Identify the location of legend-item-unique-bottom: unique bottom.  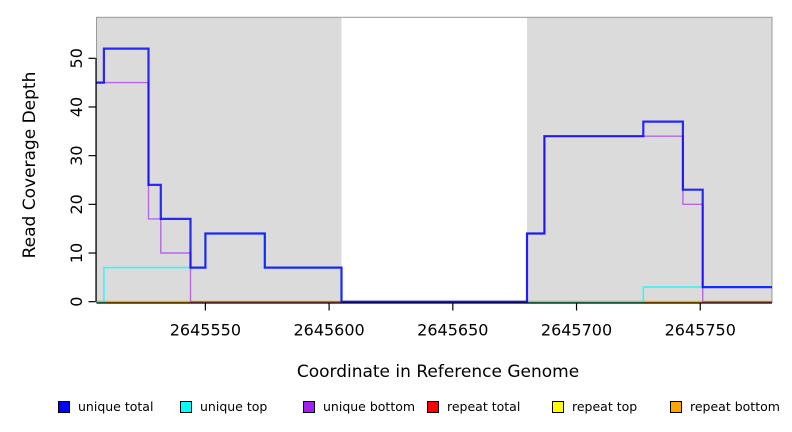
(359, 407).